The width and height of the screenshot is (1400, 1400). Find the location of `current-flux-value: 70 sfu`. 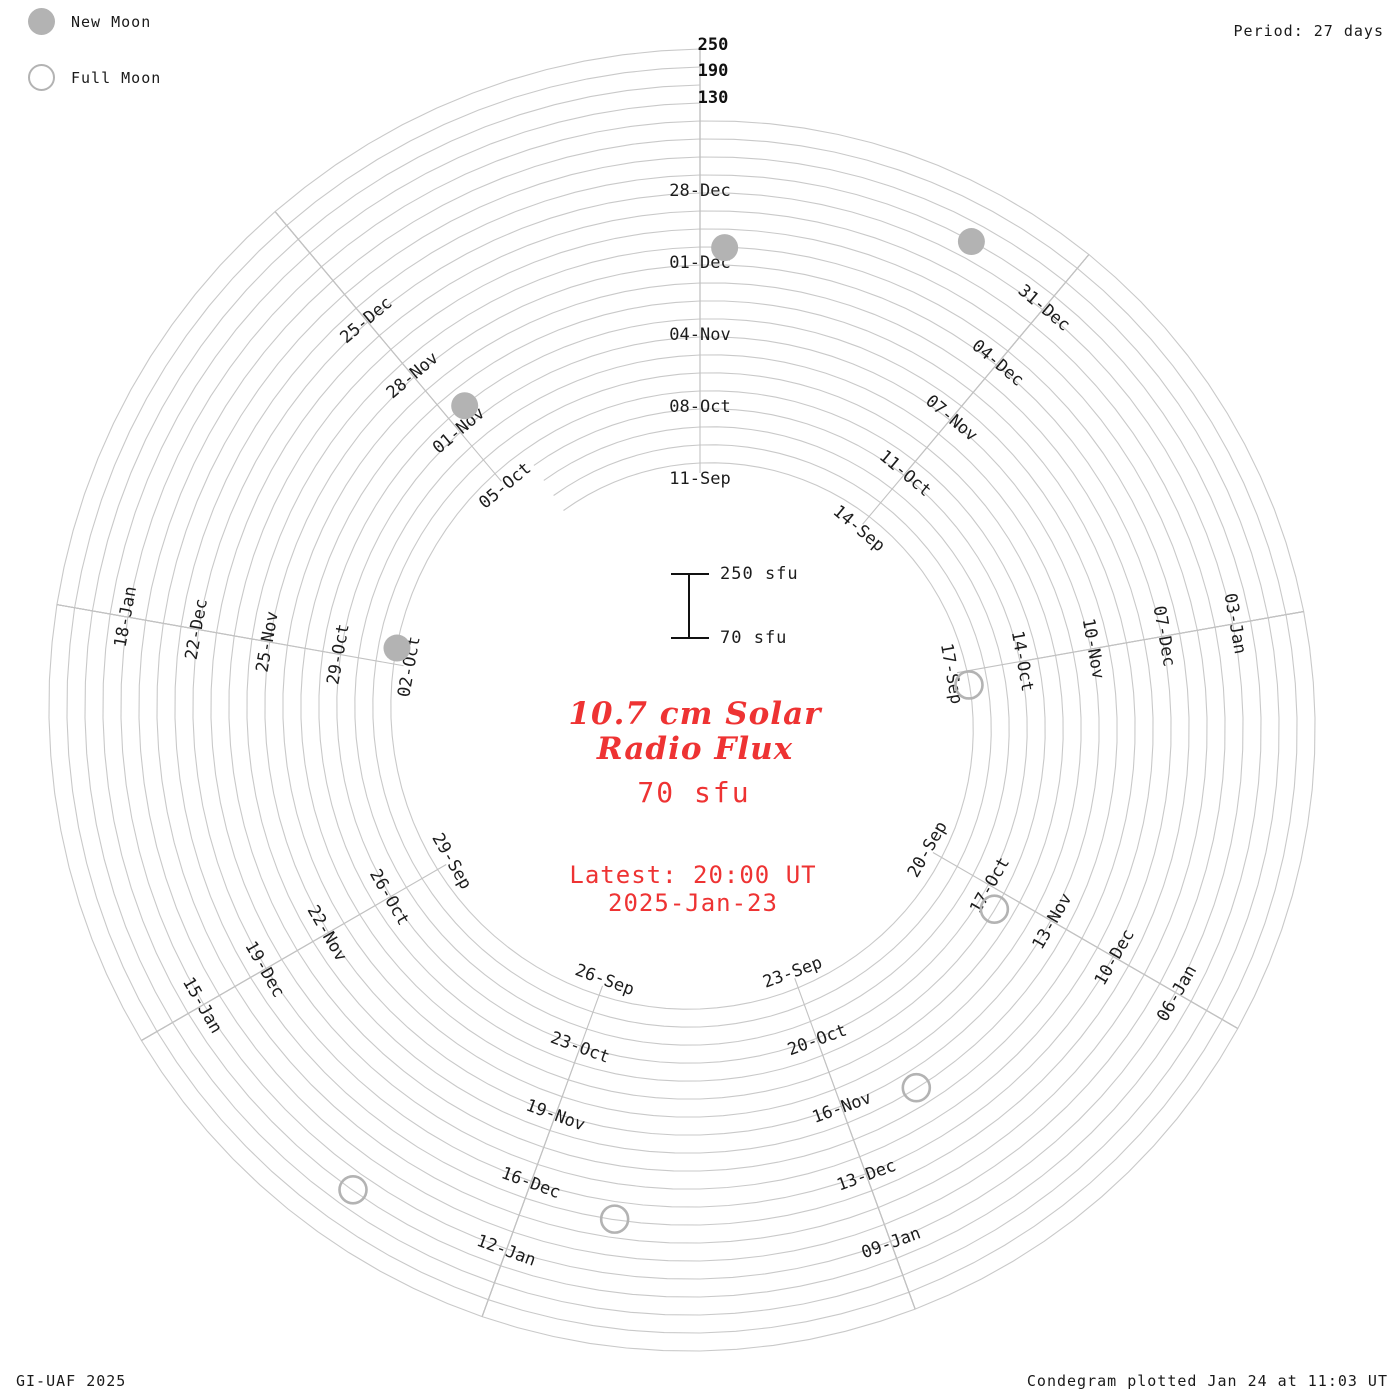

current-flux-value: 70 sfu is located at coordinates (694, 792).